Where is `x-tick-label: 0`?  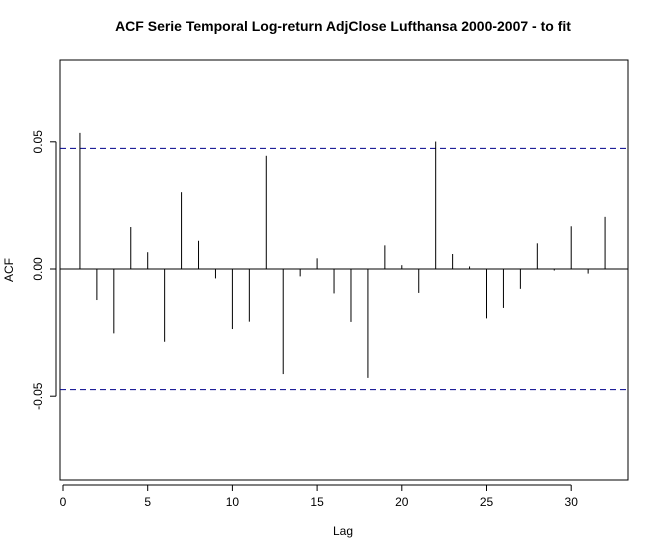 x-tick-label: 0 is located at coordinates (63, 502).